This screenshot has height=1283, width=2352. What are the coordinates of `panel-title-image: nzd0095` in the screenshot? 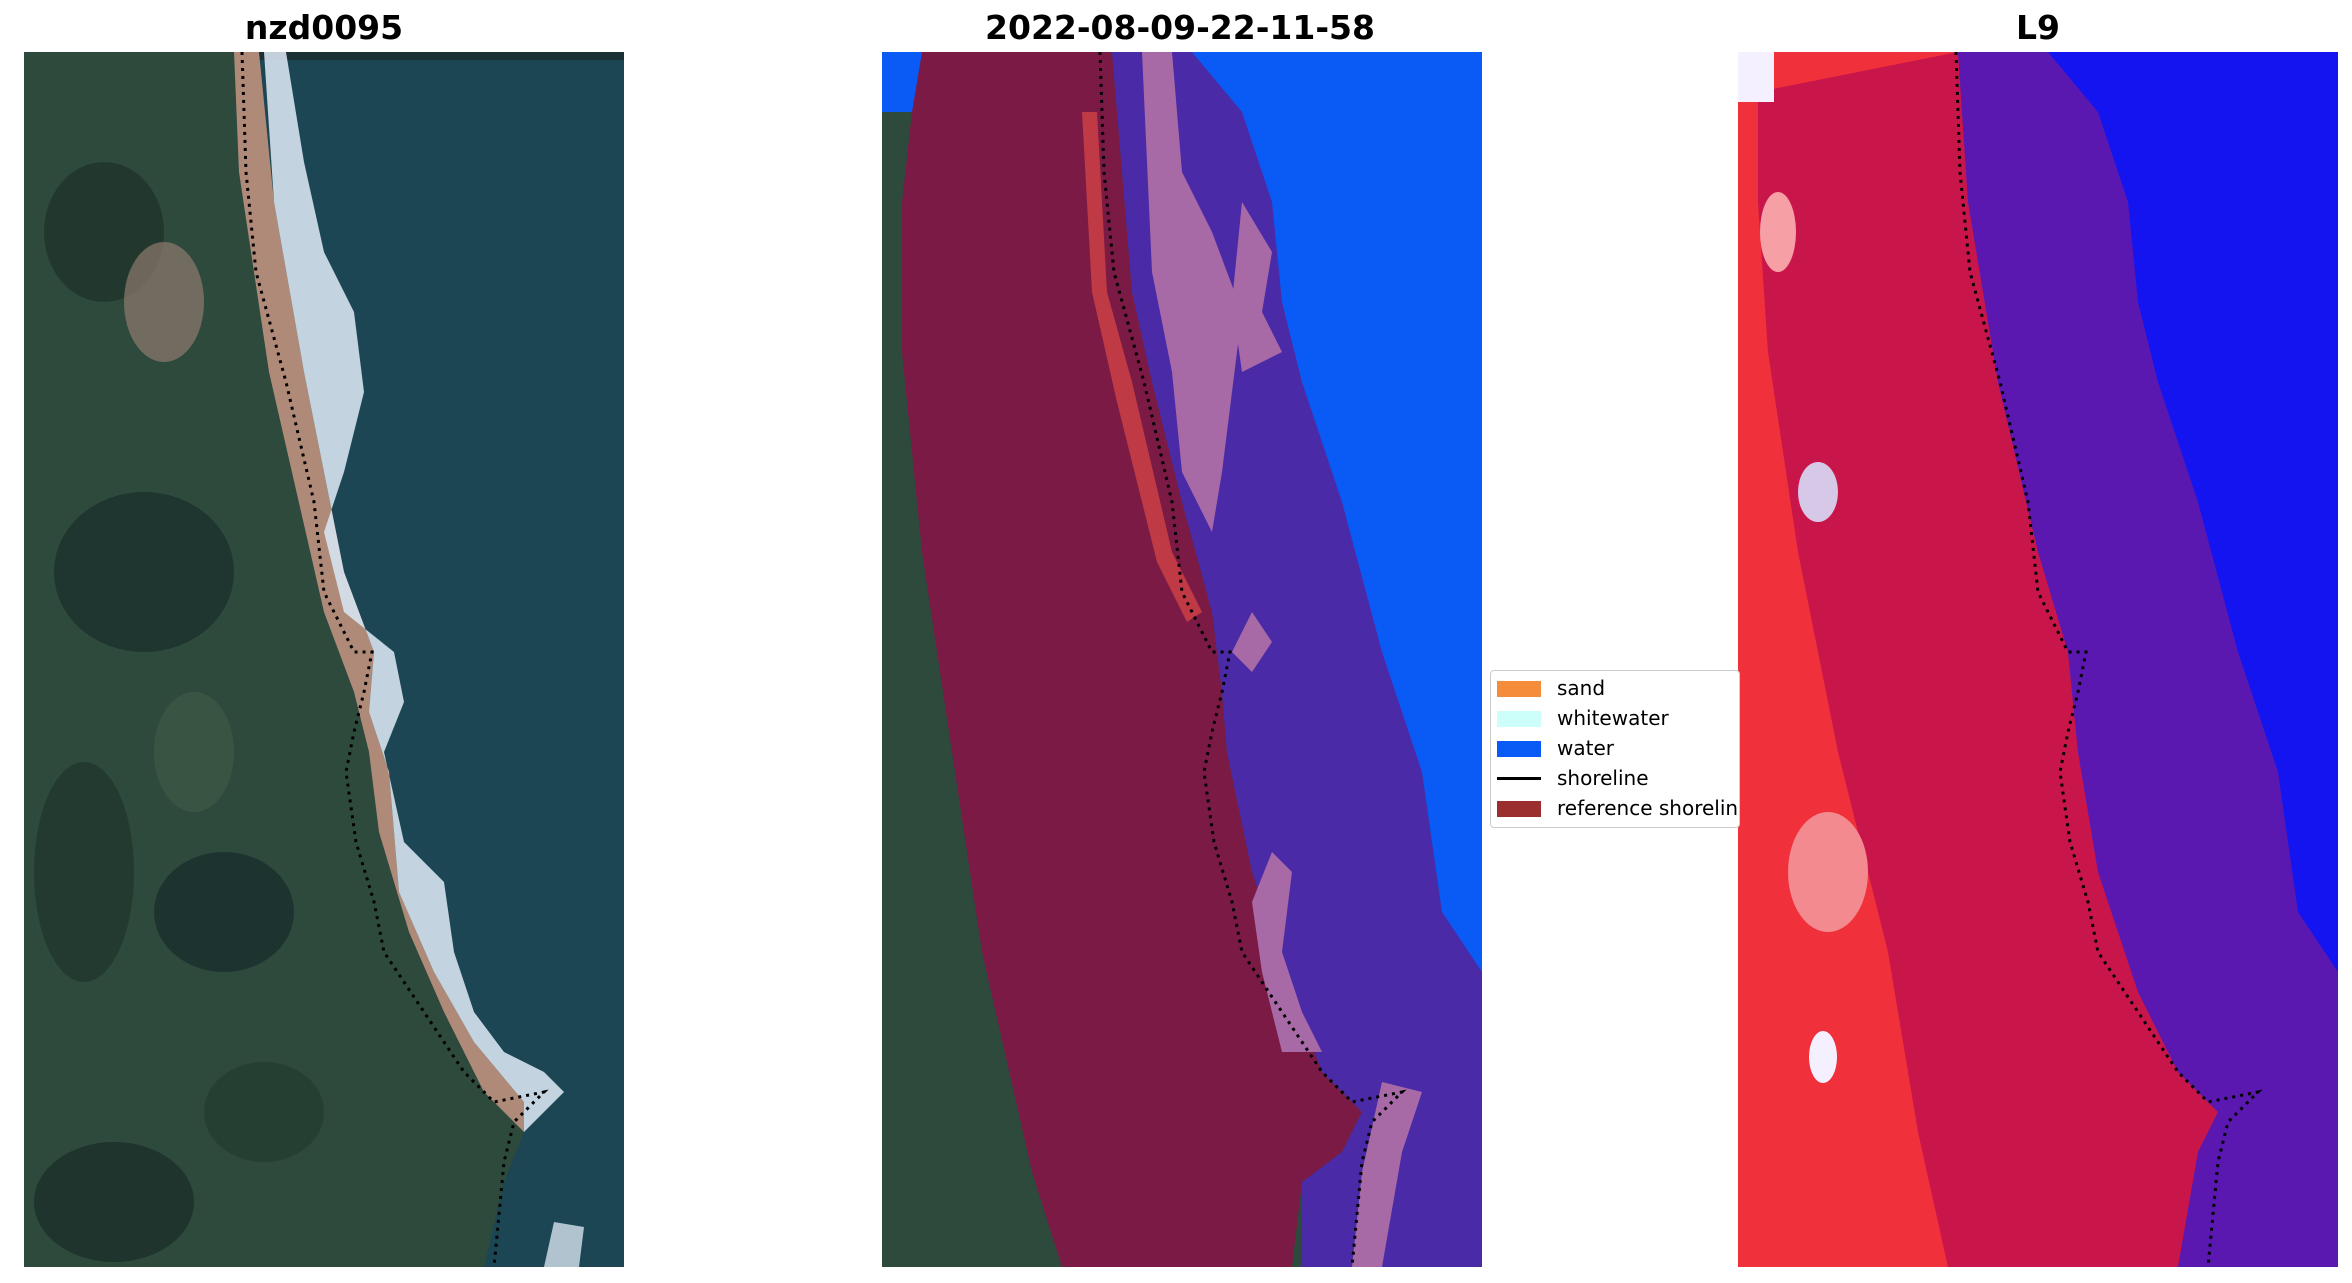 It's located at (324, 27).